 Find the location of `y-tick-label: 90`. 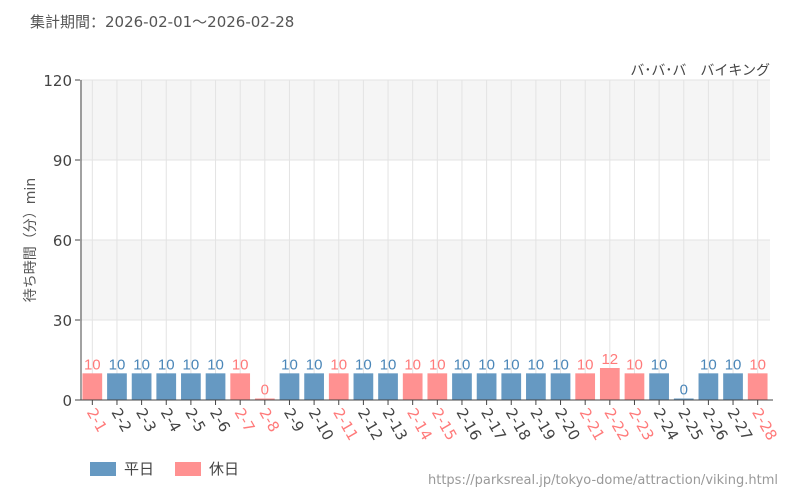

y-tick-label: 90 is located at coordinates (62, 161).